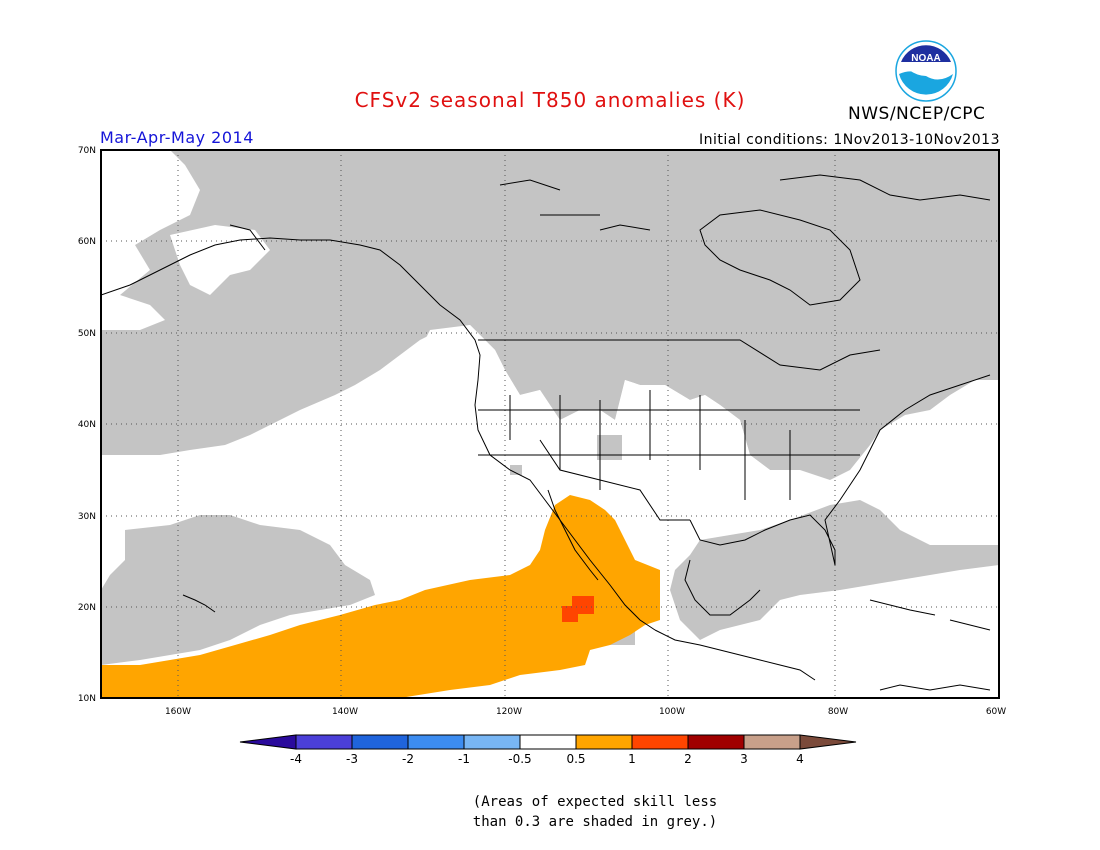 This screenshot has width=1100, height=850. What do you see at coordinates (595, 822) in the screenshot?
I see `skill-note-line-2: than 0.3 are shaded in grey.)` at bounding box center [595, 822].